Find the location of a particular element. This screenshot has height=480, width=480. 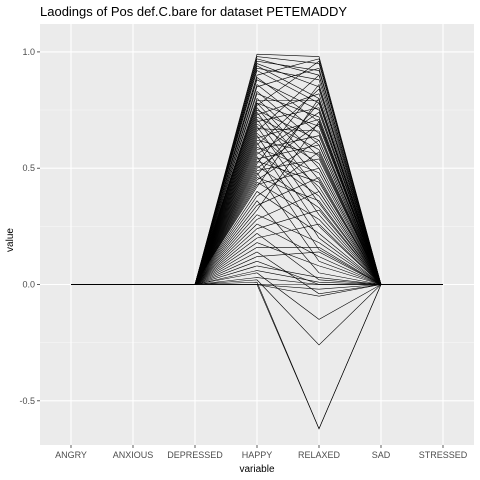

x-tick-label: RELAXED is located at coordinates (319, 455).